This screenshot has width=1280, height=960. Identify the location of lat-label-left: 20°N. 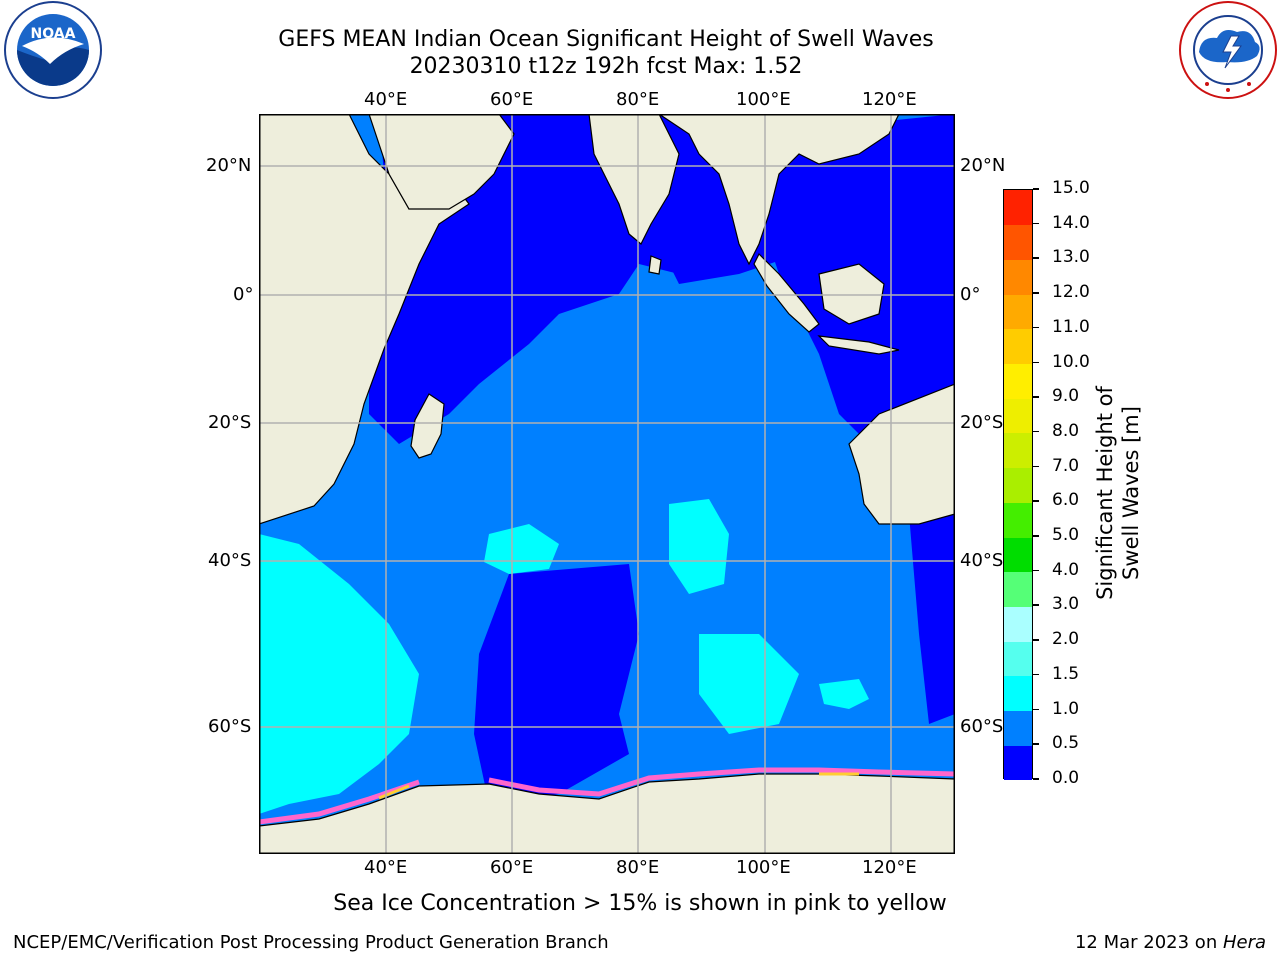
(229, 165).